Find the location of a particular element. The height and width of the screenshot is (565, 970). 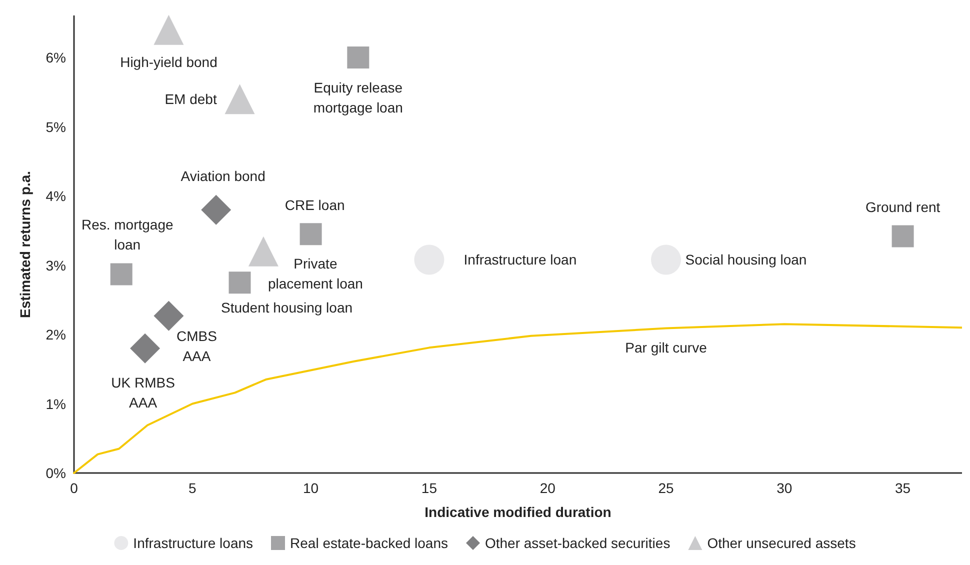

x-tick-label: 35 is located at coordinates (903, 488).